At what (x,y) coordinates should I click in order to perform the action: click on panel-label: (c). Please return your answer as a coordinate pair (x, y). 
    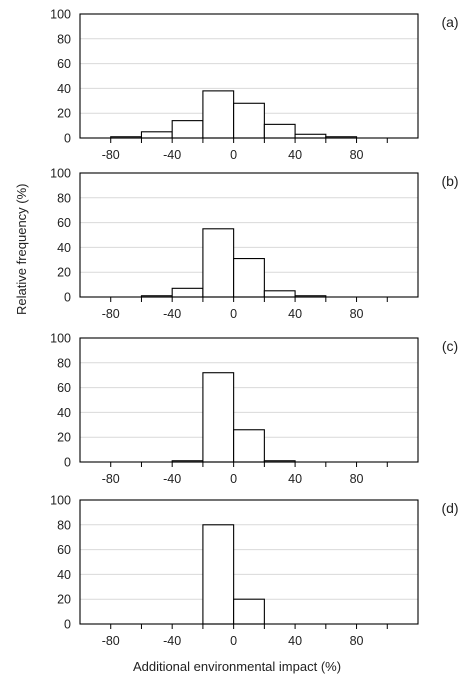
    Looking at the image, I should click on (450, 346).